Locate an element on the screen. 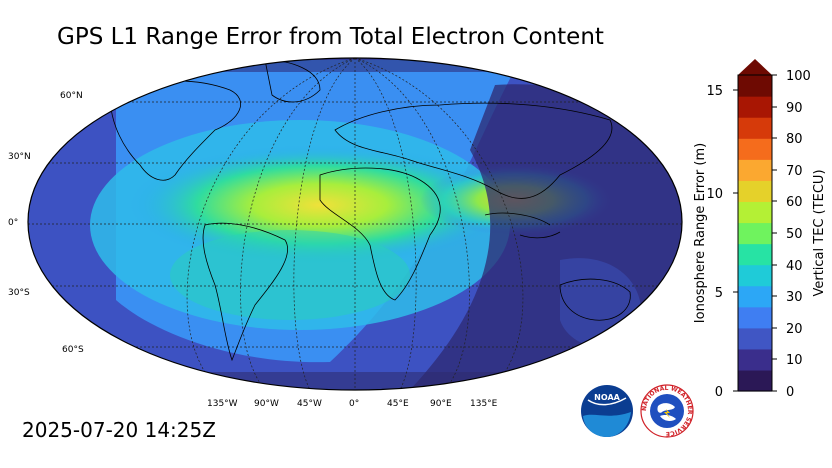  lon-label: 45°E is located at coordinates (398, 404).